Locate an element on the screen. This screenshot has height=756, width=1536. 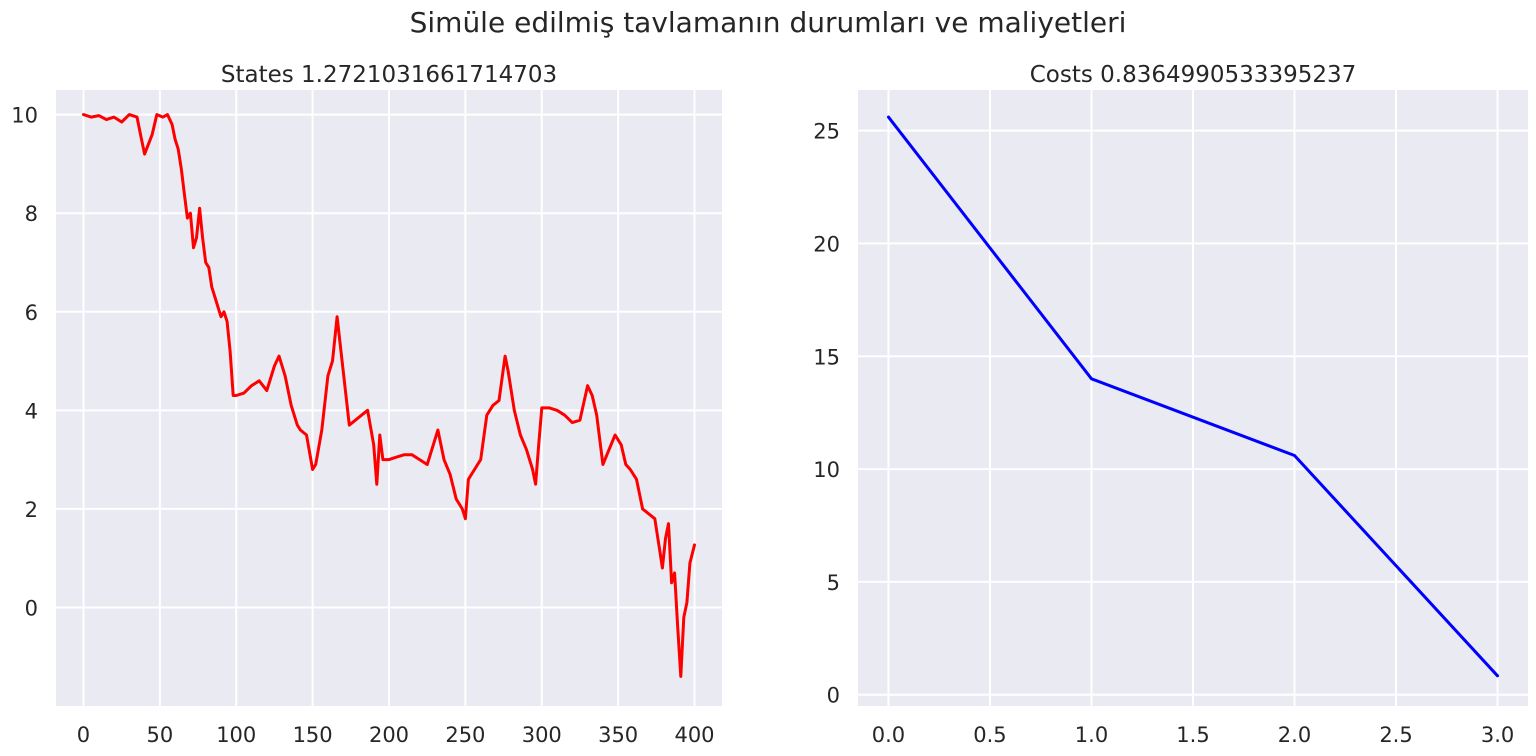
states-x-tick-label: 350 is located at coordinates (618, 735).